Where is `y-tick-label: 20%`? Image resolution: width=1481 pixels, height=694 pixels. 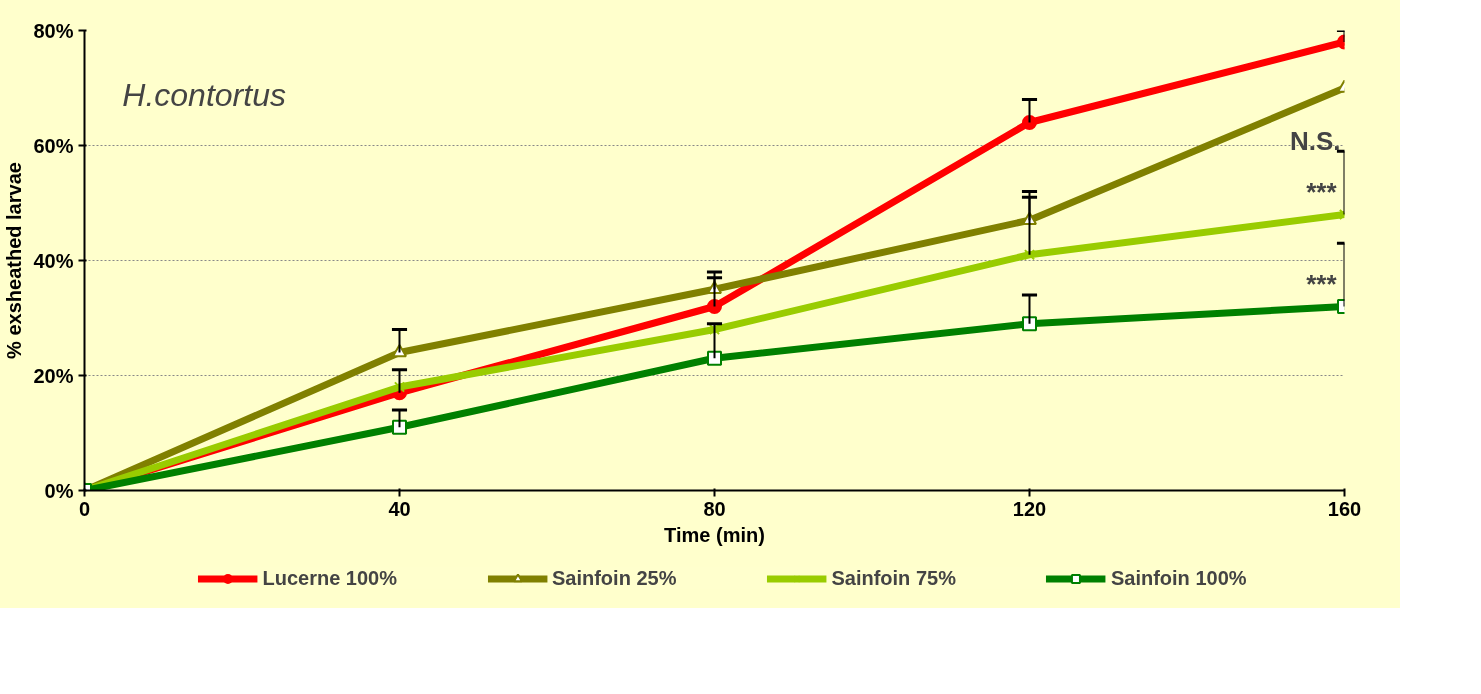
y-tick-label: 20% is located at coordinates (53, 375).